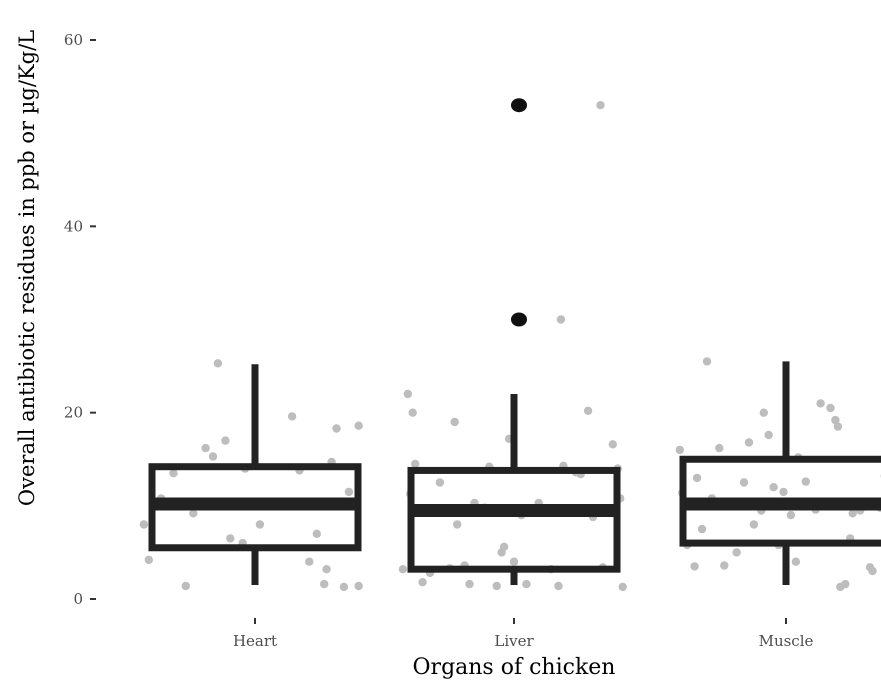 The width and height of the screenshot is (881, 681). What do you see at coordinates (780, 473) in the screenshot?
I see `box-muscle` at bounding box center [780, 473].